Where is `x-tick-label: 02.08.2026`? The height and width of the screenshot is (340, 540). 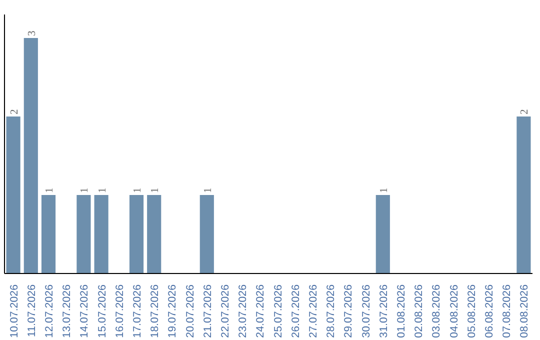 x-tick-label: 02.08.2026 is located at coordinates (419, 311).